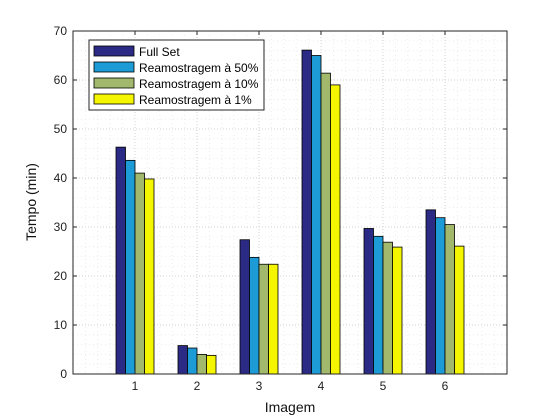 The height and width of the screenshot is (420, 560). What do you see at coordinates (199, 84) in the screenshot?
I see `legend-entry-label: Reamostragem à 10%` at bounding box center [199, 84].